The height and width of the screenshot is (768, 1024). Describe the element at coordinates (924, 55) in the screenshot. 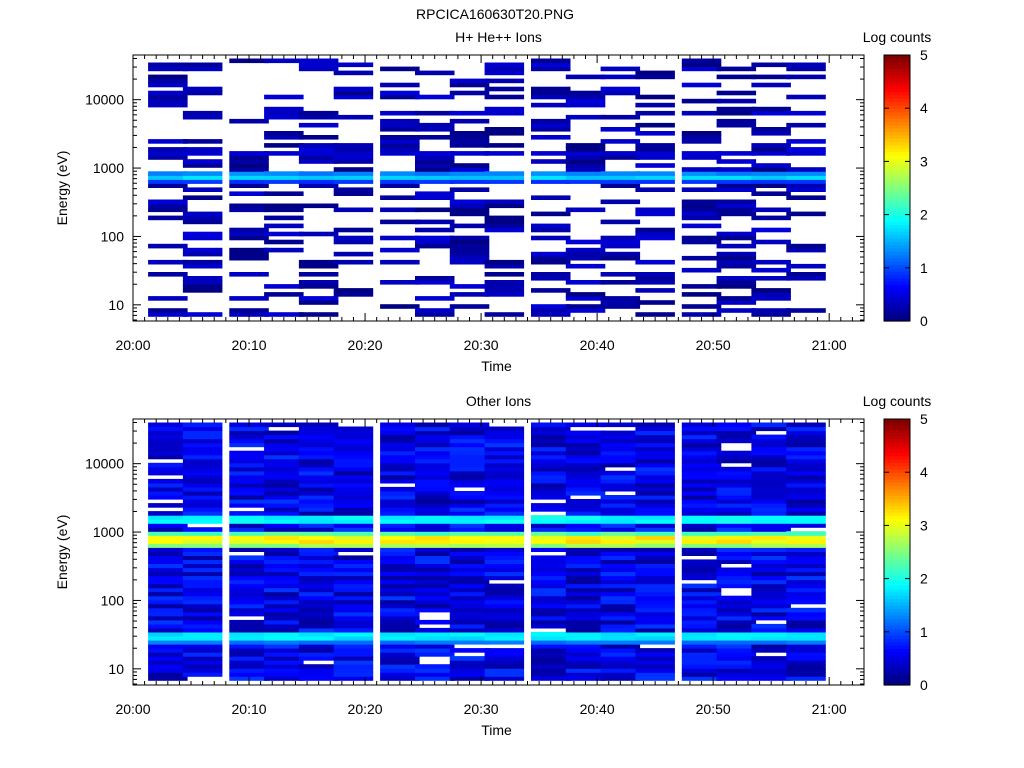

I see `colorbar-tick-label: 5` at that location.